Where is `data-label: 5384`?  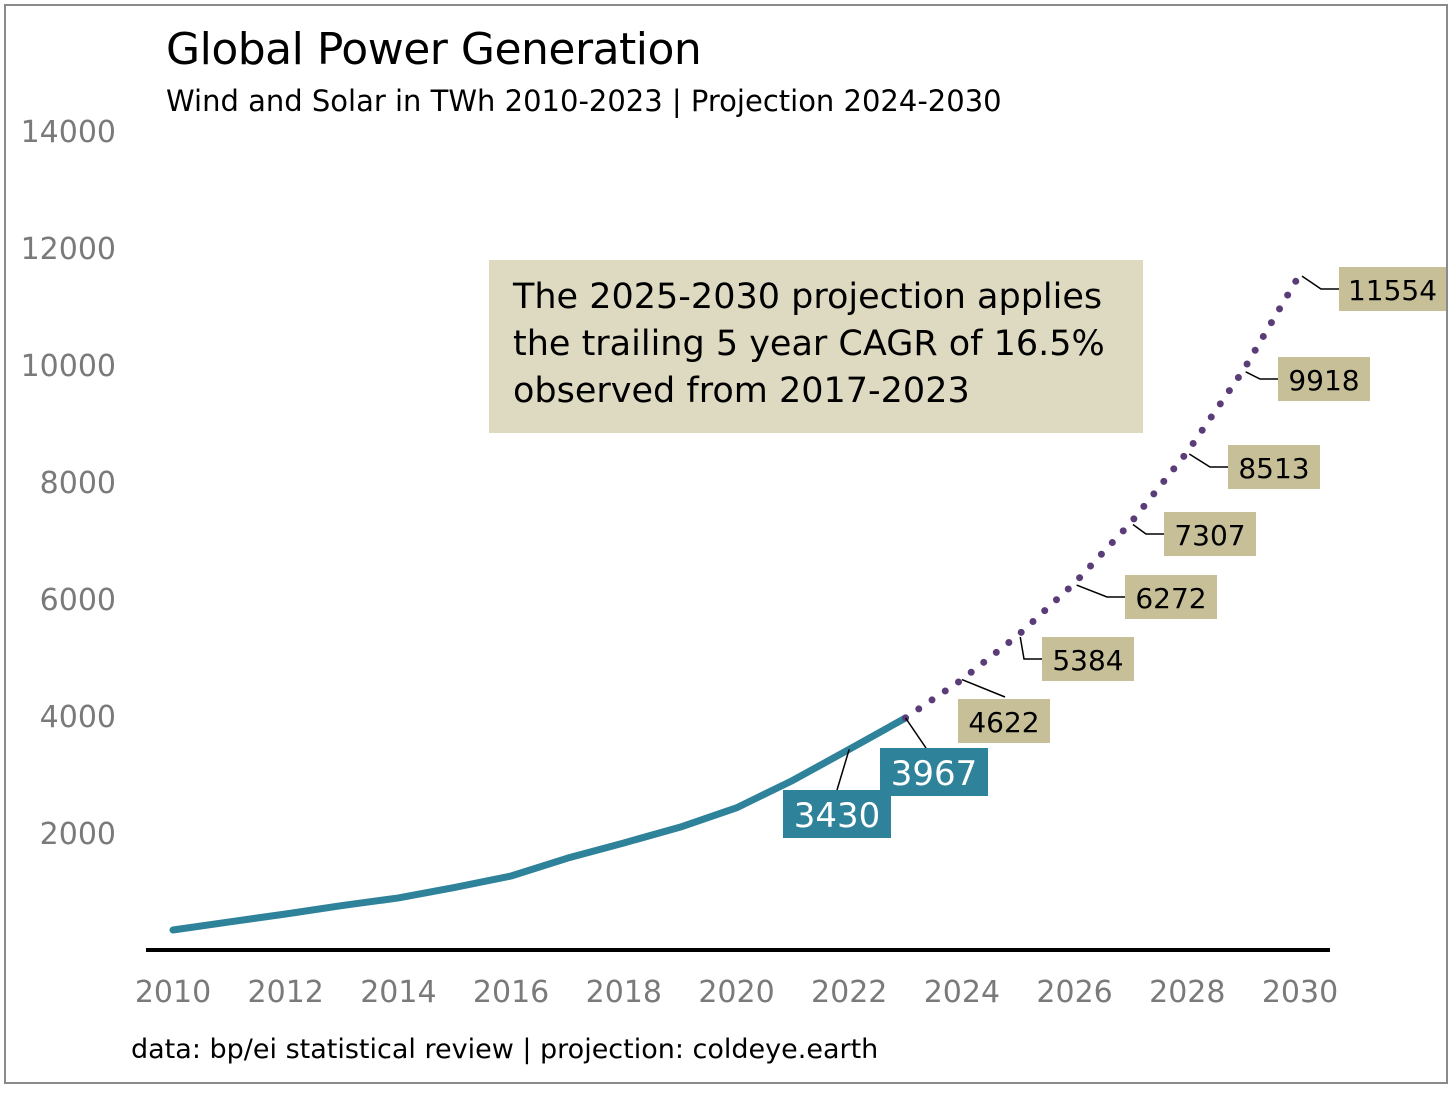 data-label: 5384 is located at coordinates (1087, 660).